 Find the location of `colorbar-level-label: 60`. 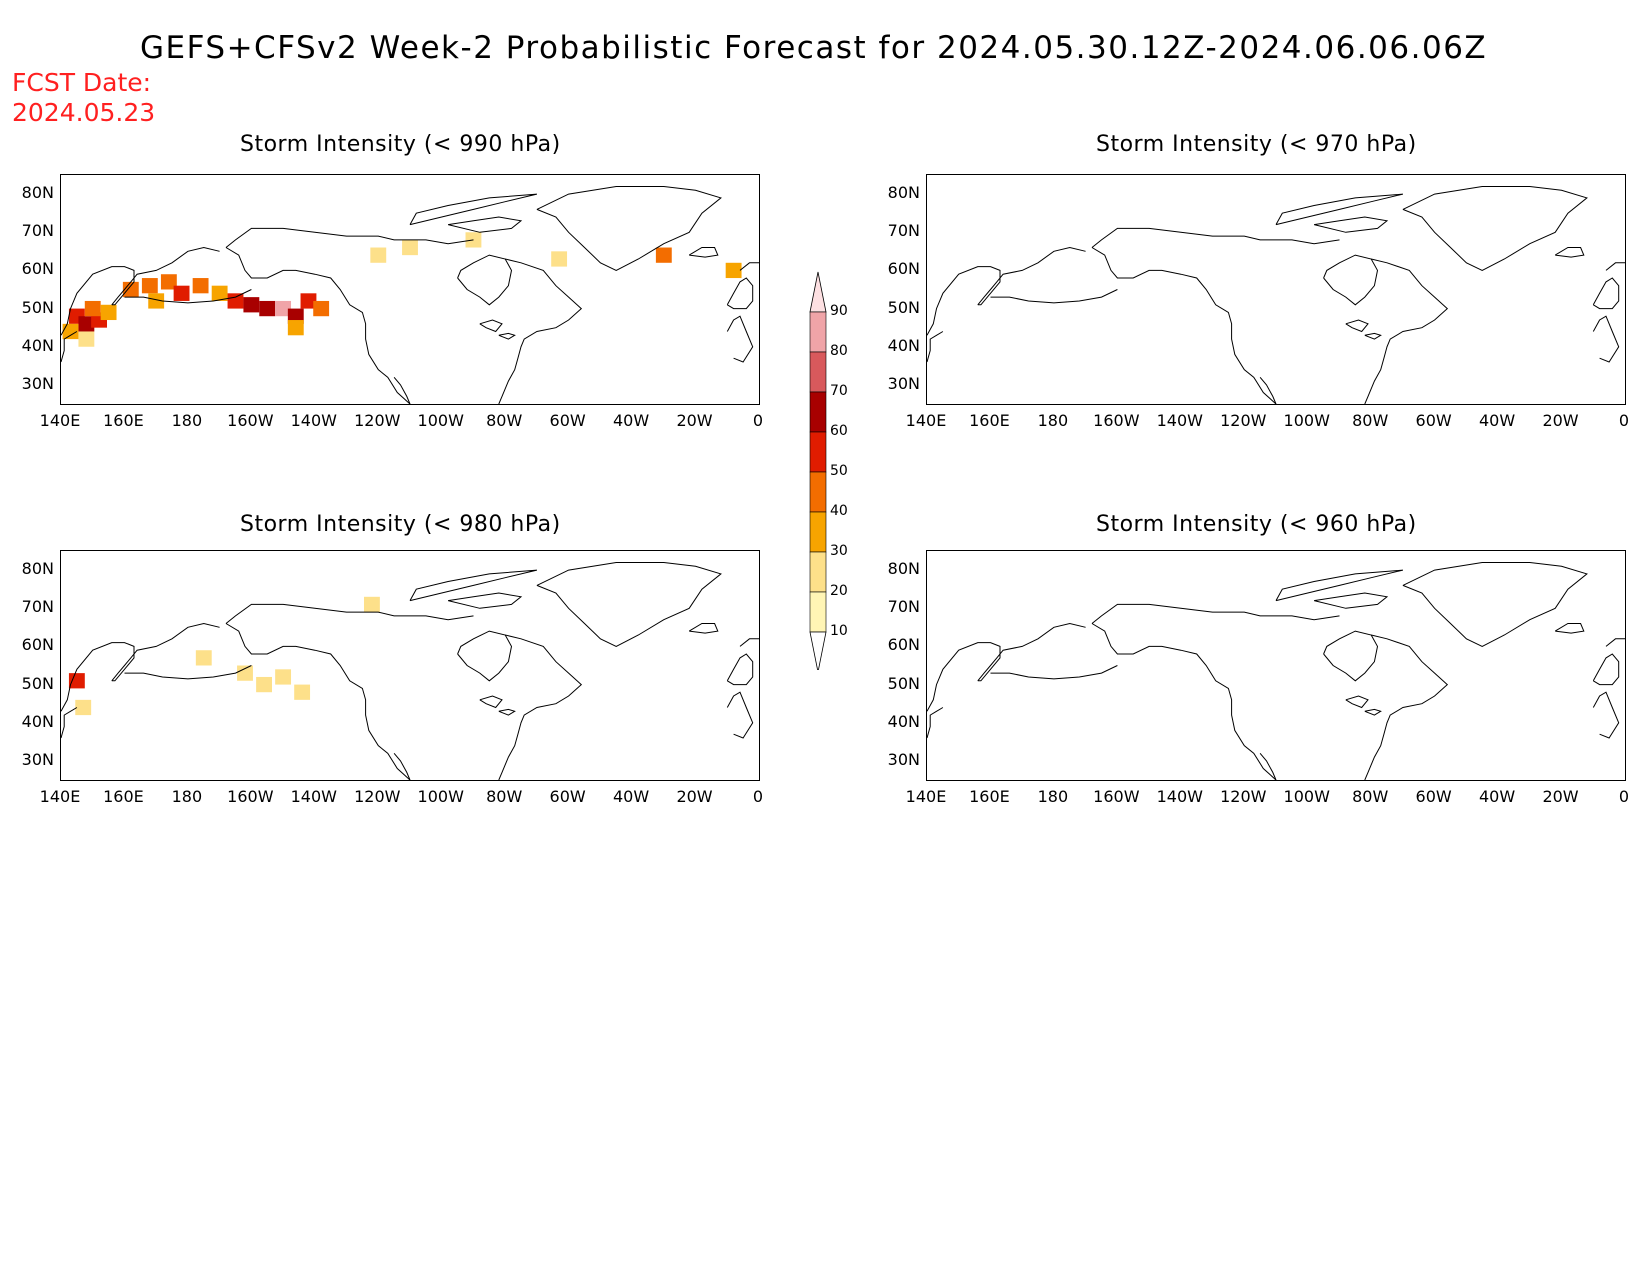

colorbar-level-label: 60 is located at coordinates (839, 431).